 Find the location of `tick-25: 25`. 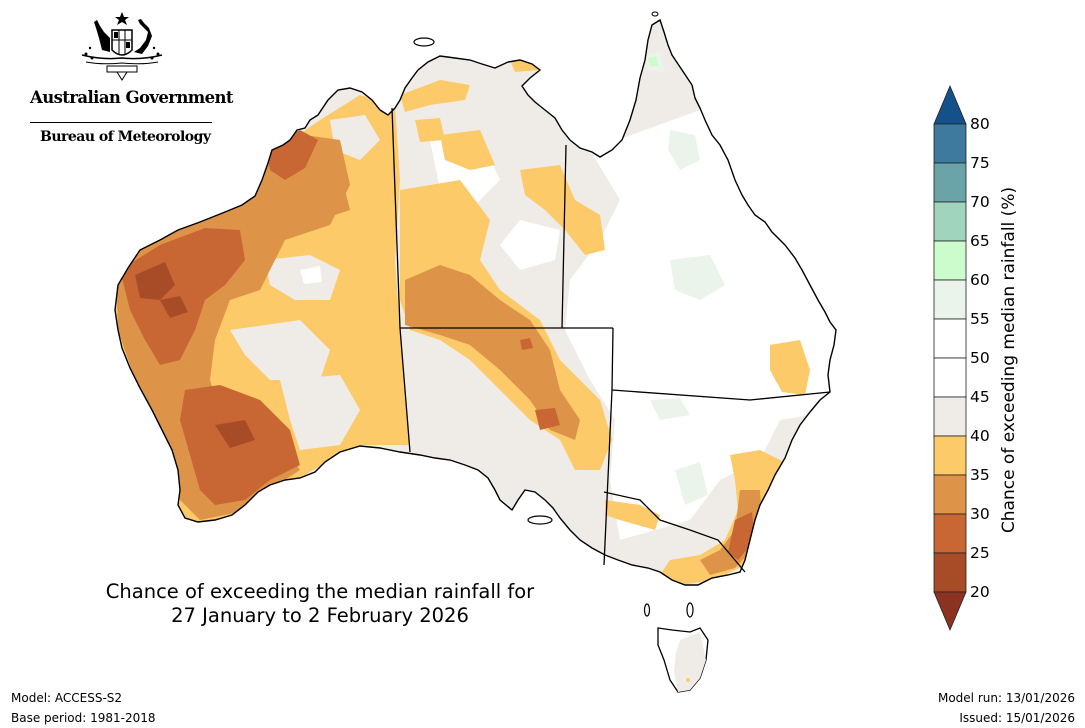

tick-25: 25 is located at coordinates (980, 553).